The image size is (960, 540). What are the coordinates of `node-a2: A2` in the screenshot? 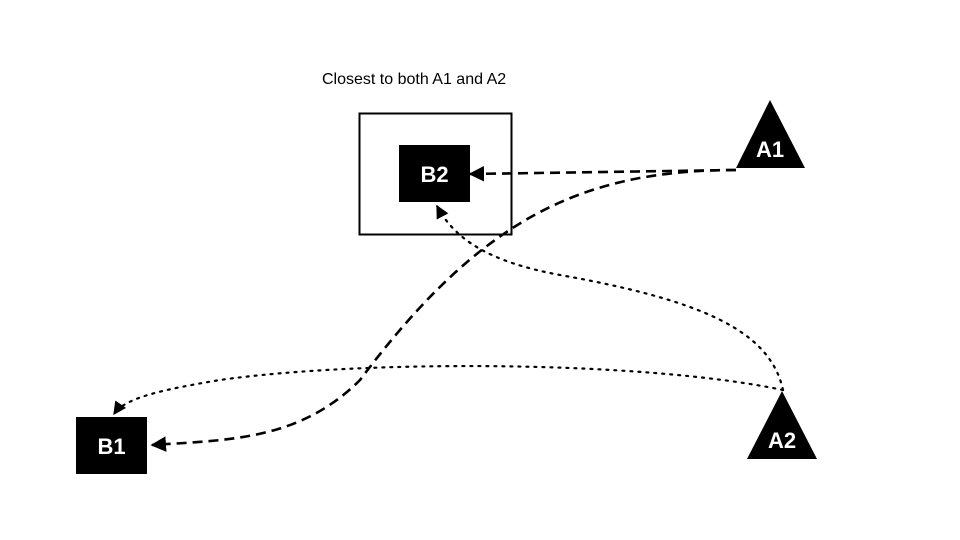 It's located at (782, 425).